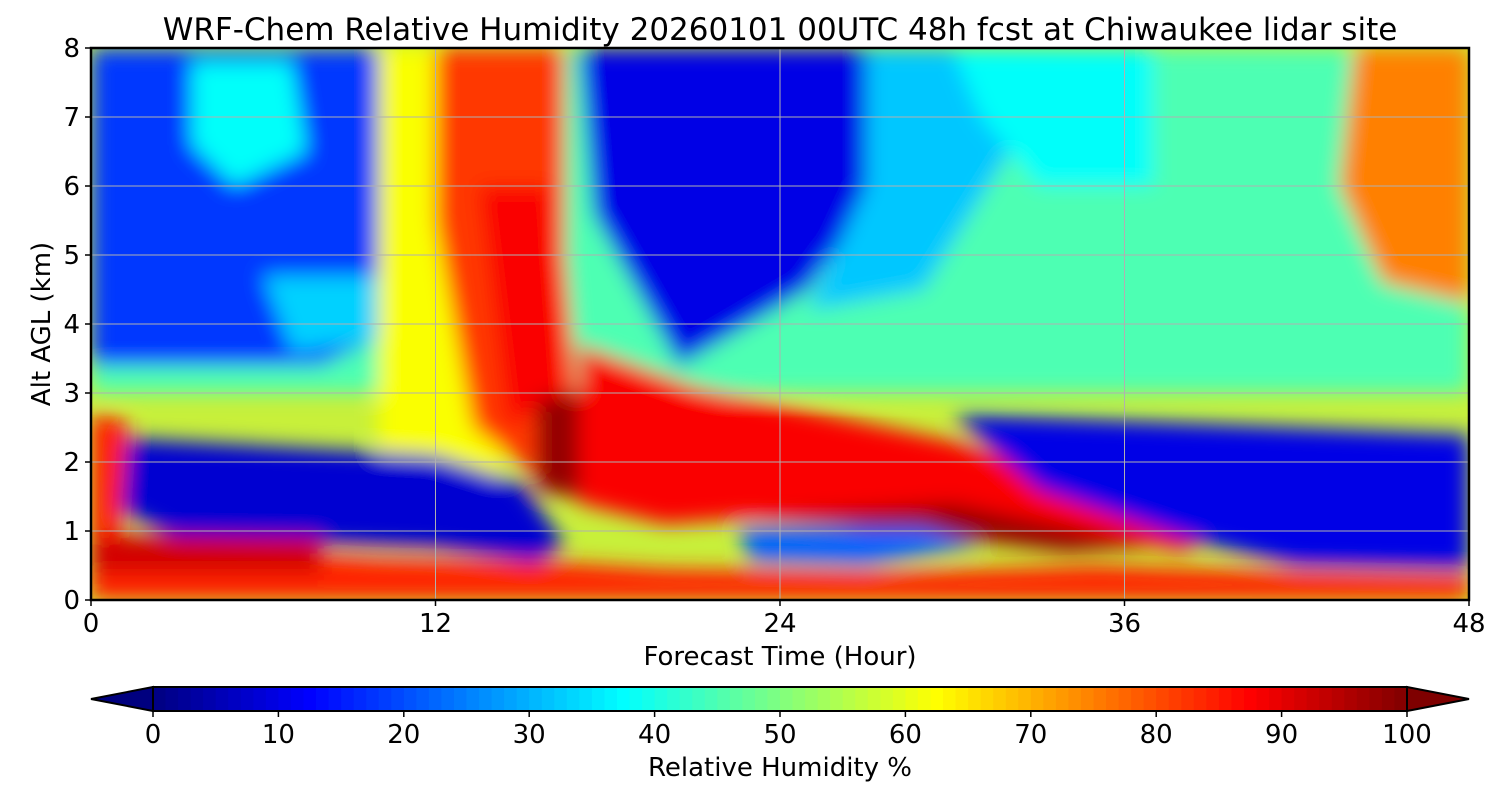 This screenshot has width=1500, height=800. I want to click on colorbar-tick-label: 0, so click(153, 735).